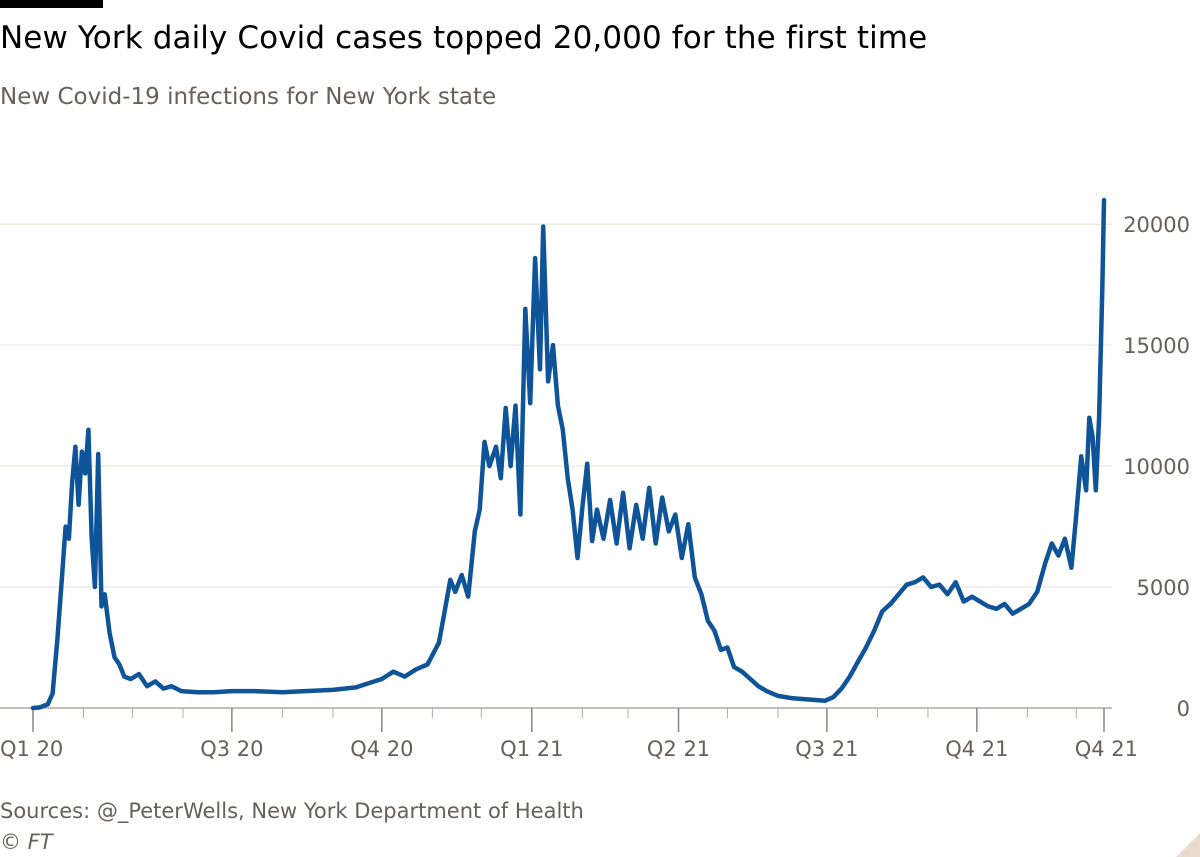 The height and width of the screenshot is (857, 1200). Describe the element at coordinates (1156, 346) in the screenshot. I see `y-tick-label: 15000` at that location.